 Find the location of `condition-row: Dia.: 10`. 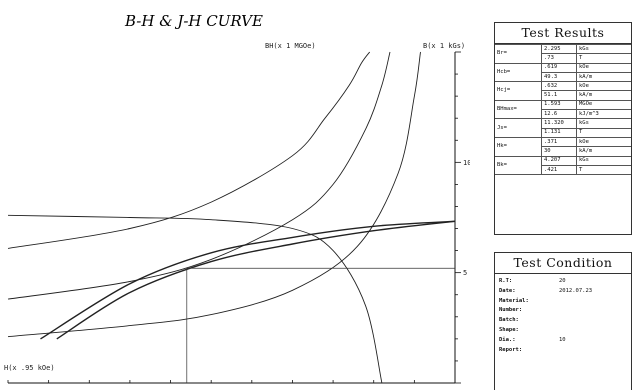

condition-row: Dia.: 10 is located at coordinates (565, 341).